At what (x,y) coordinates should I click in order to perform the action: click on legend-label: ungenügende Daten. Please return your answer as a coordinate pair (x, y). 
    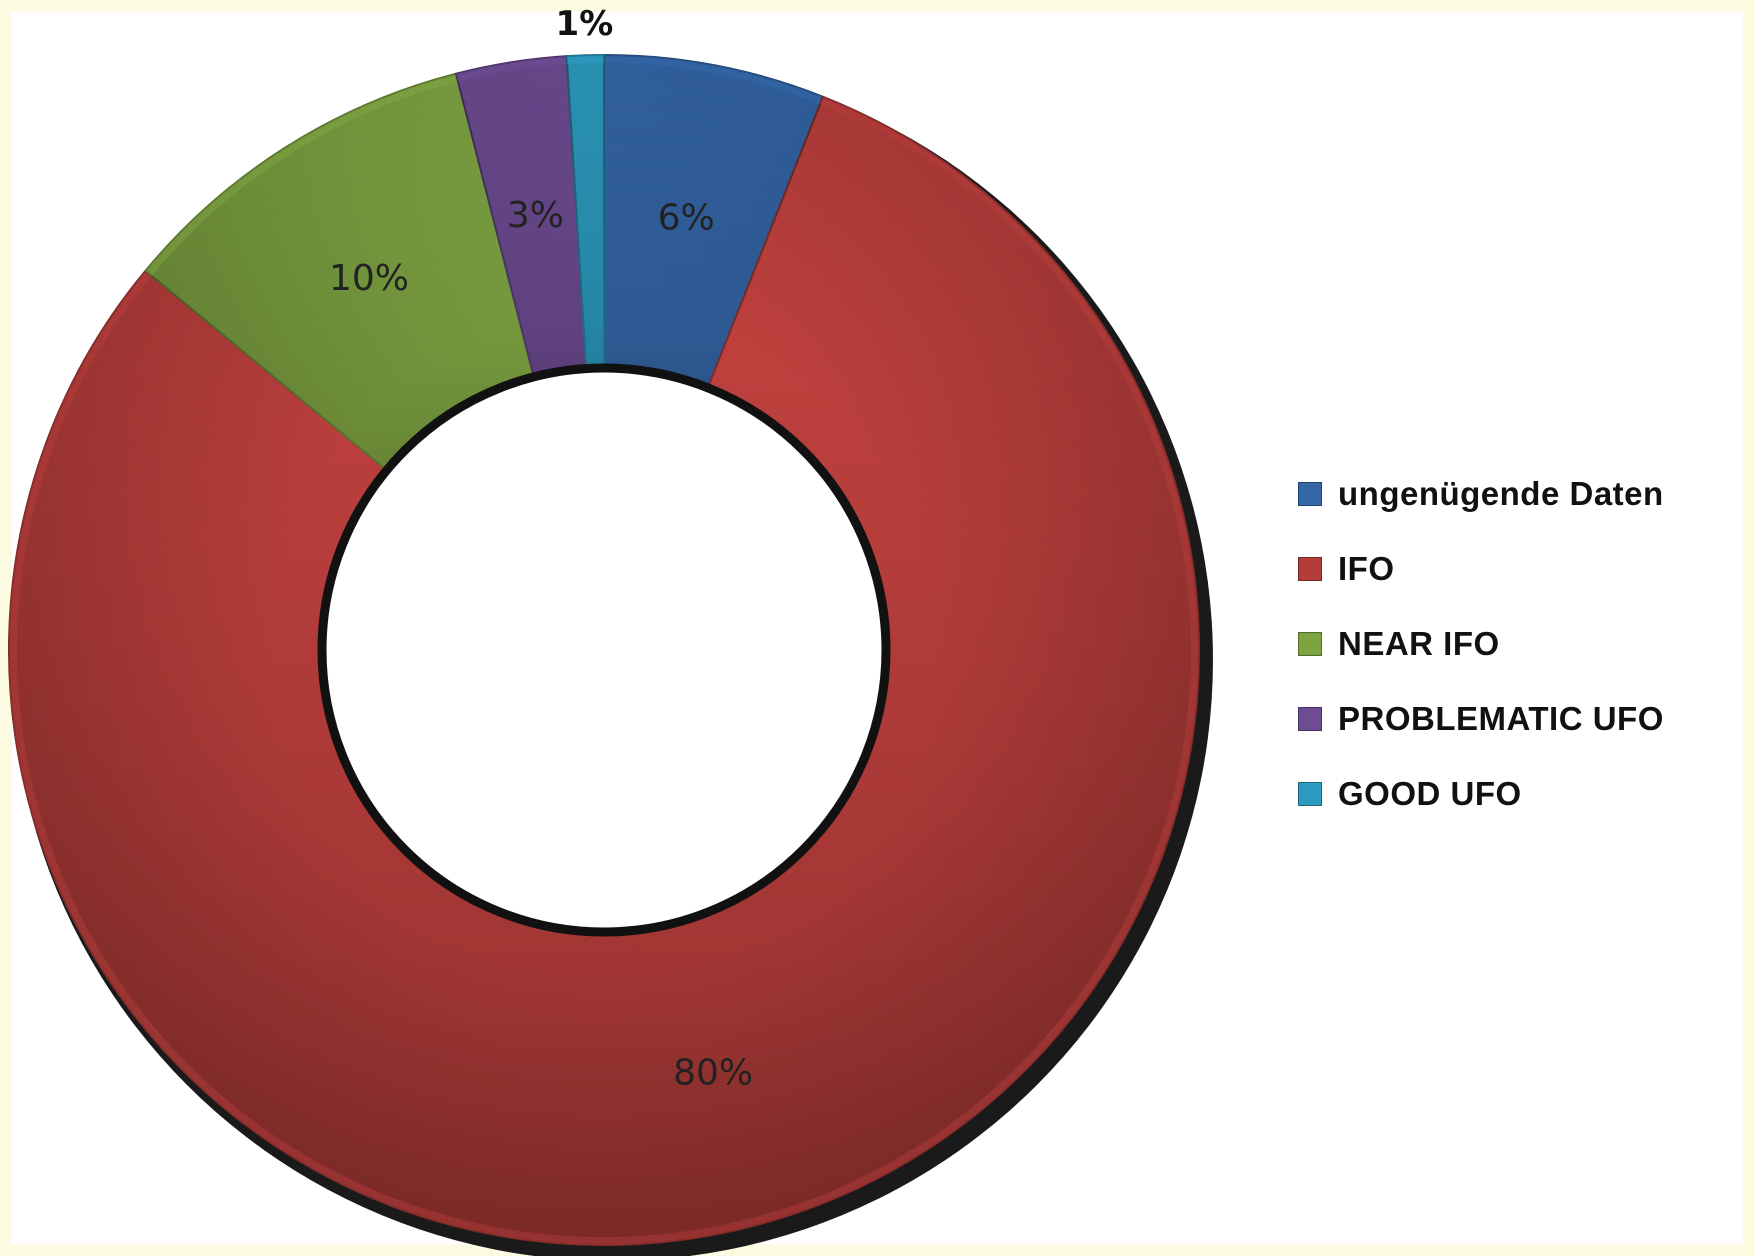
    Looking at the image, I should click on (1501, 493).